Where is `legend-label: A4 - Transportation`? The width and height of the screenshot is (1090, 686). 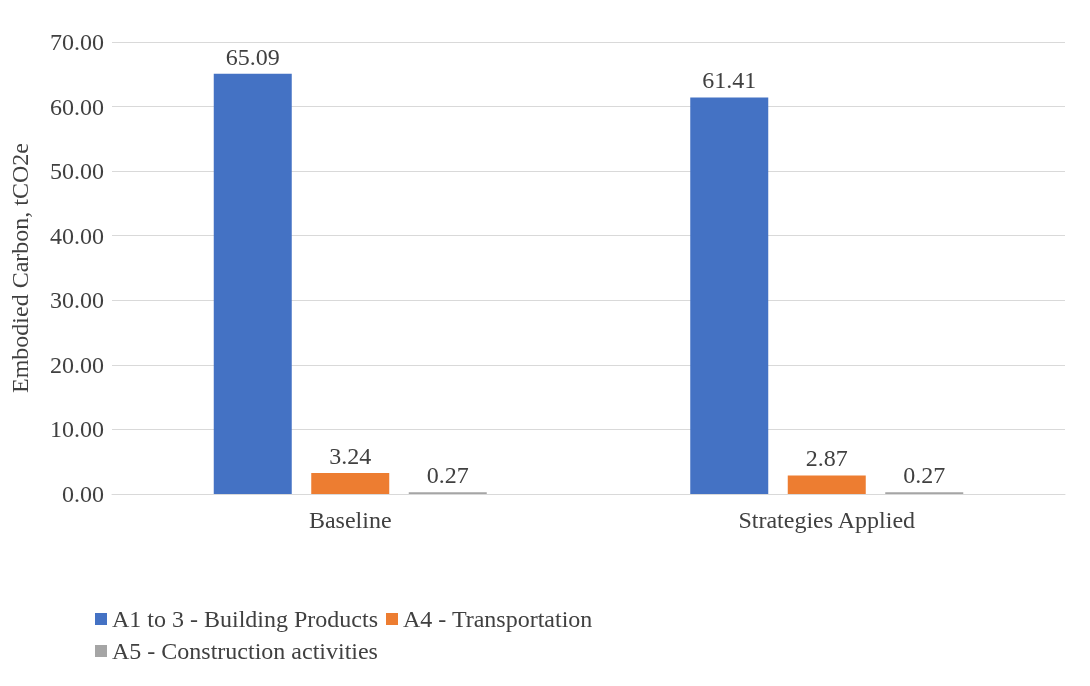 legend-label: A4 - Transportation is located at coordinates (498, 619).